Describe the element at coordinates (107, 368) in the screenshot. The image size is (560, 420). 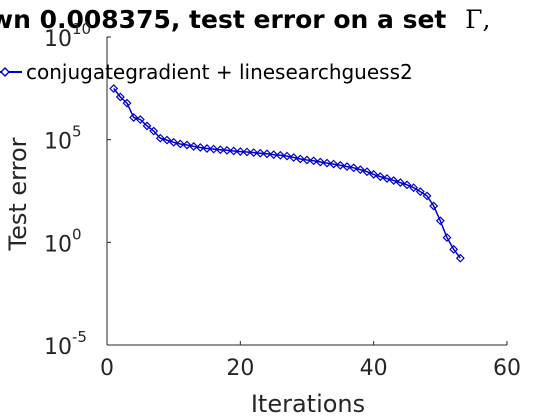
I see `x-tick-label: 0` at that location.